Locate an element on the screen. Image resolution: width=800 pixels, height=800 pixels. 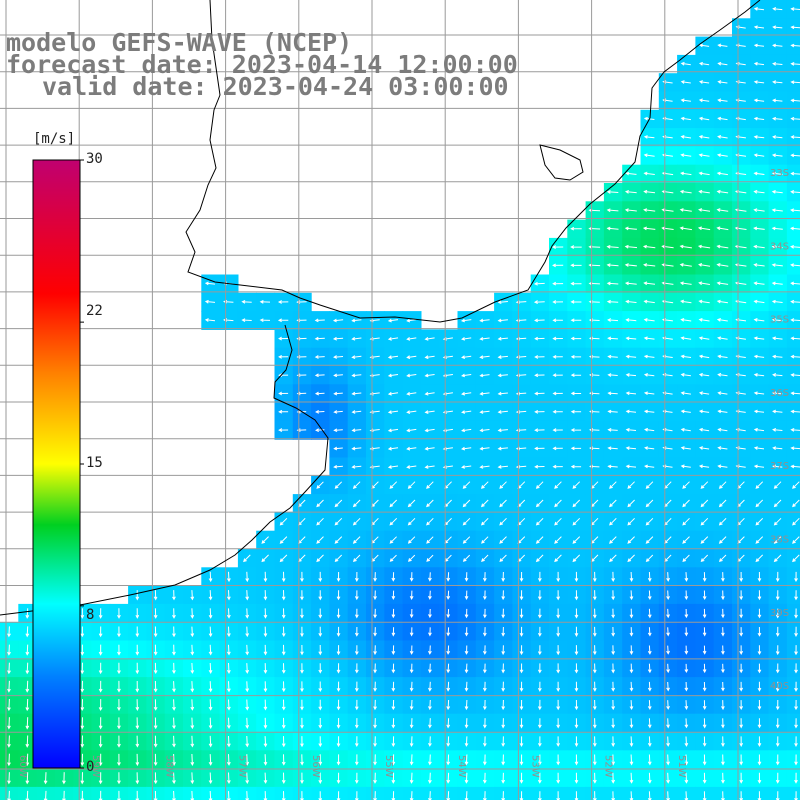
latitude-label: 35S is located at coordinates (779, 320).